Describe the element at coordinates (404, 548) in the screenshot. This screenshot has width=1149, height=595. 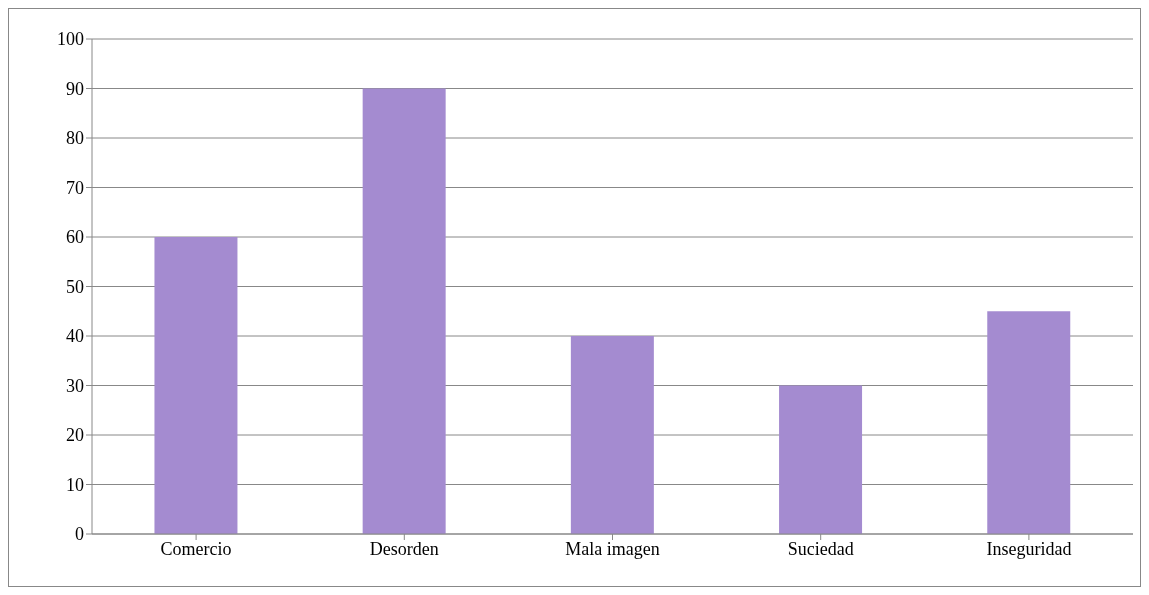
I see `x-tick-label: Desorden` at that location.